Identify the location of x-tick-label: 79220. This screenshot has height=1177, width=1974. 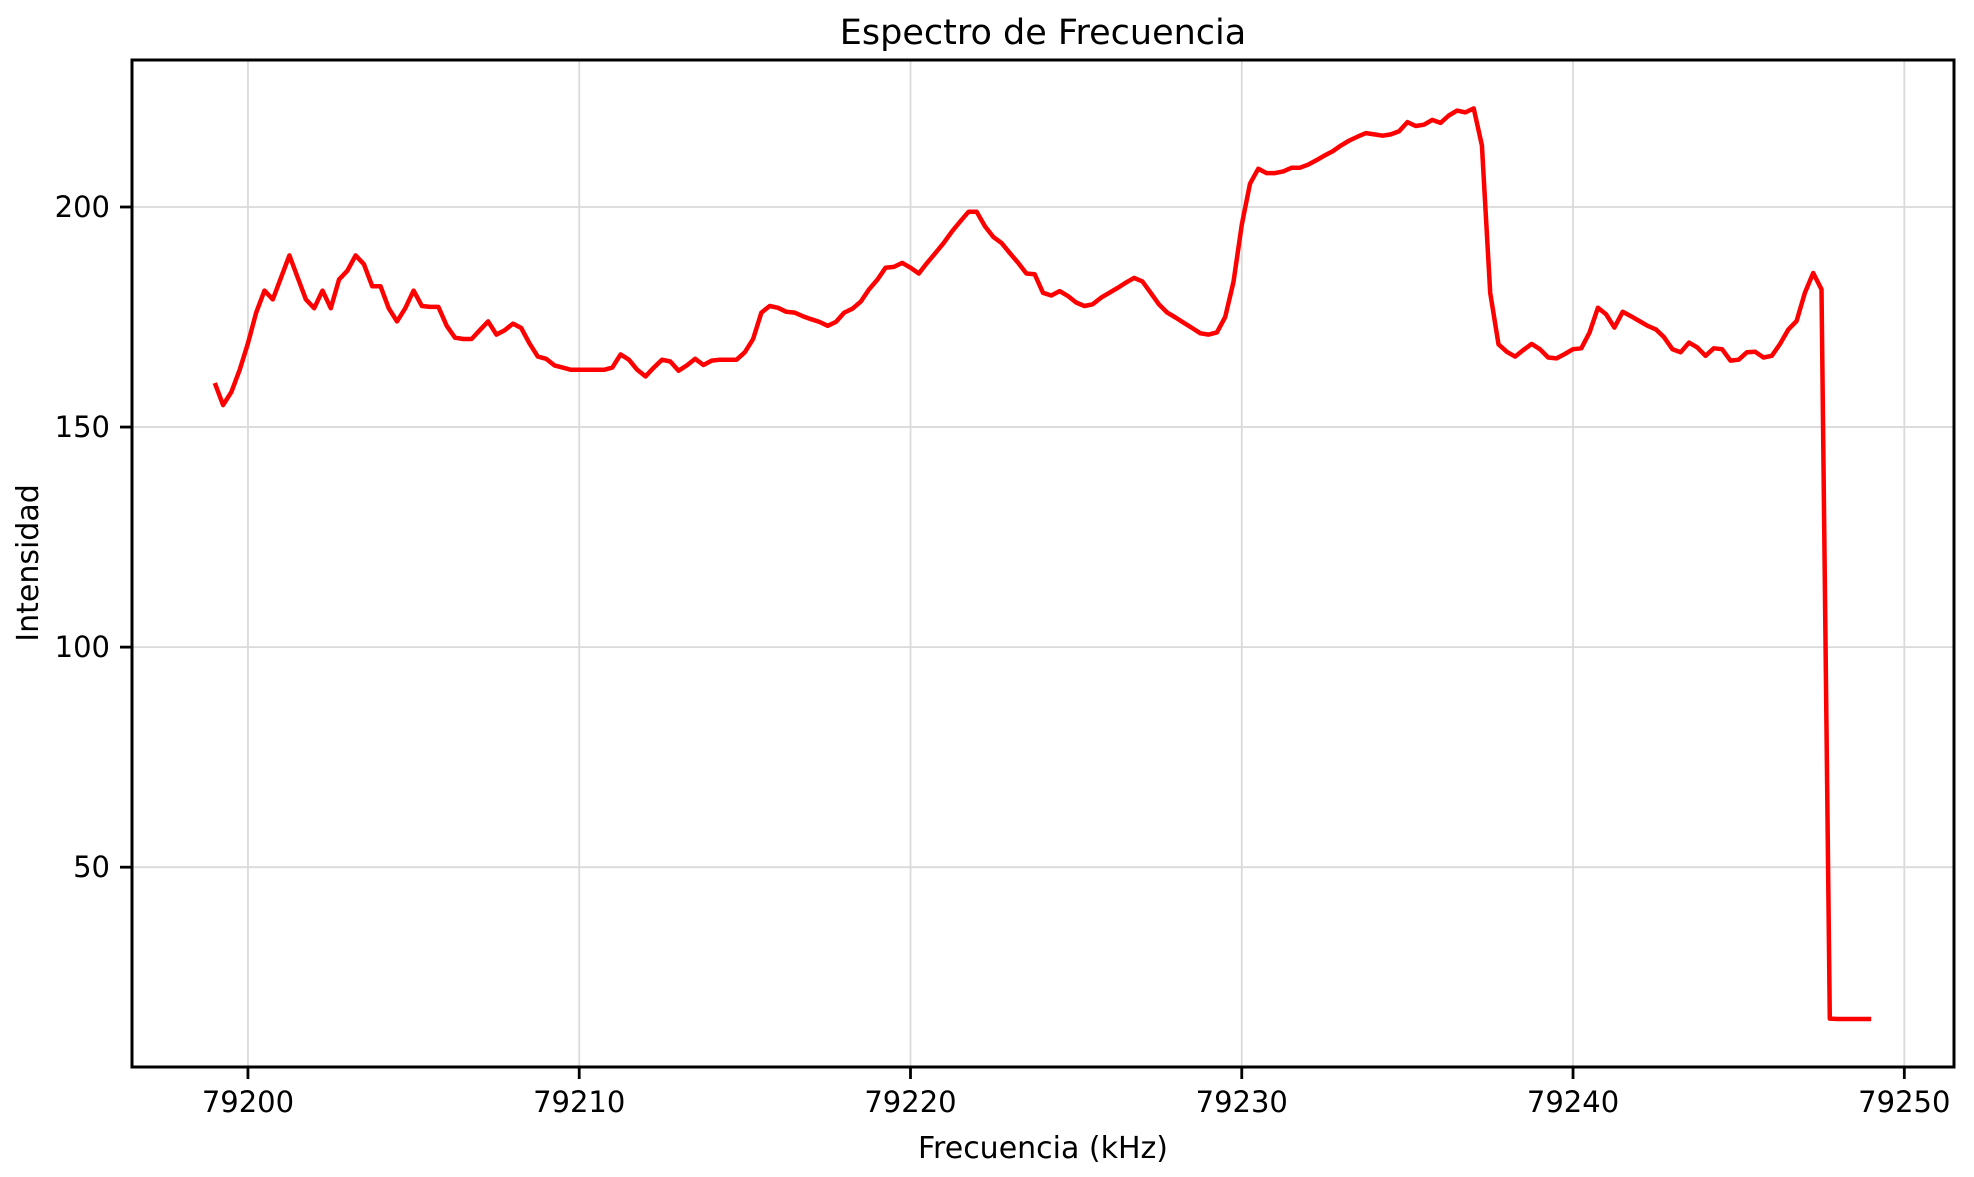
(910, 1102).